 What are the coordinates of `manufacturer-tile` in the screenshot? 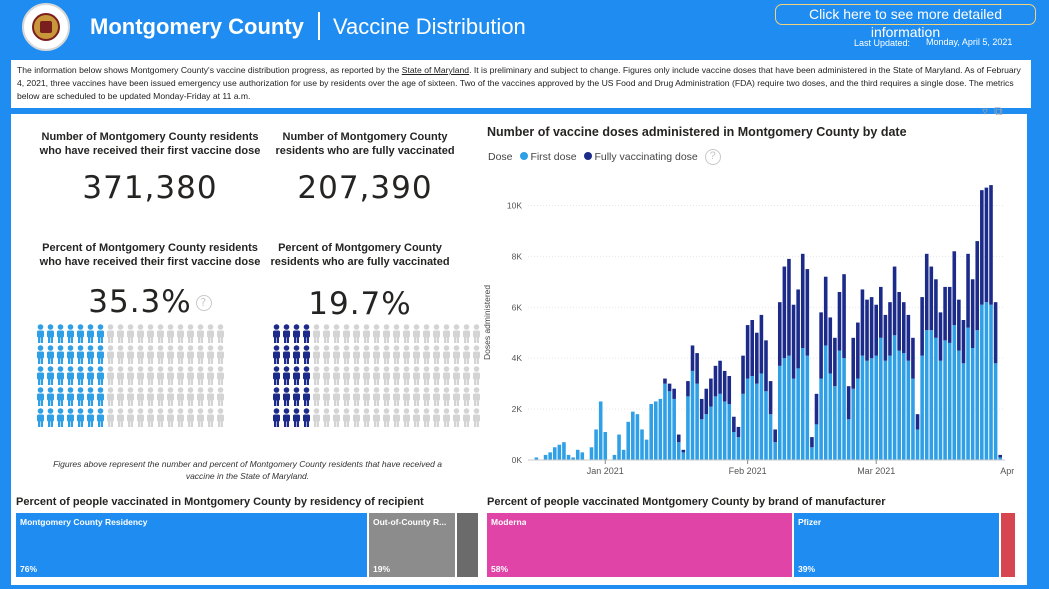 It's located at (1008, 545).